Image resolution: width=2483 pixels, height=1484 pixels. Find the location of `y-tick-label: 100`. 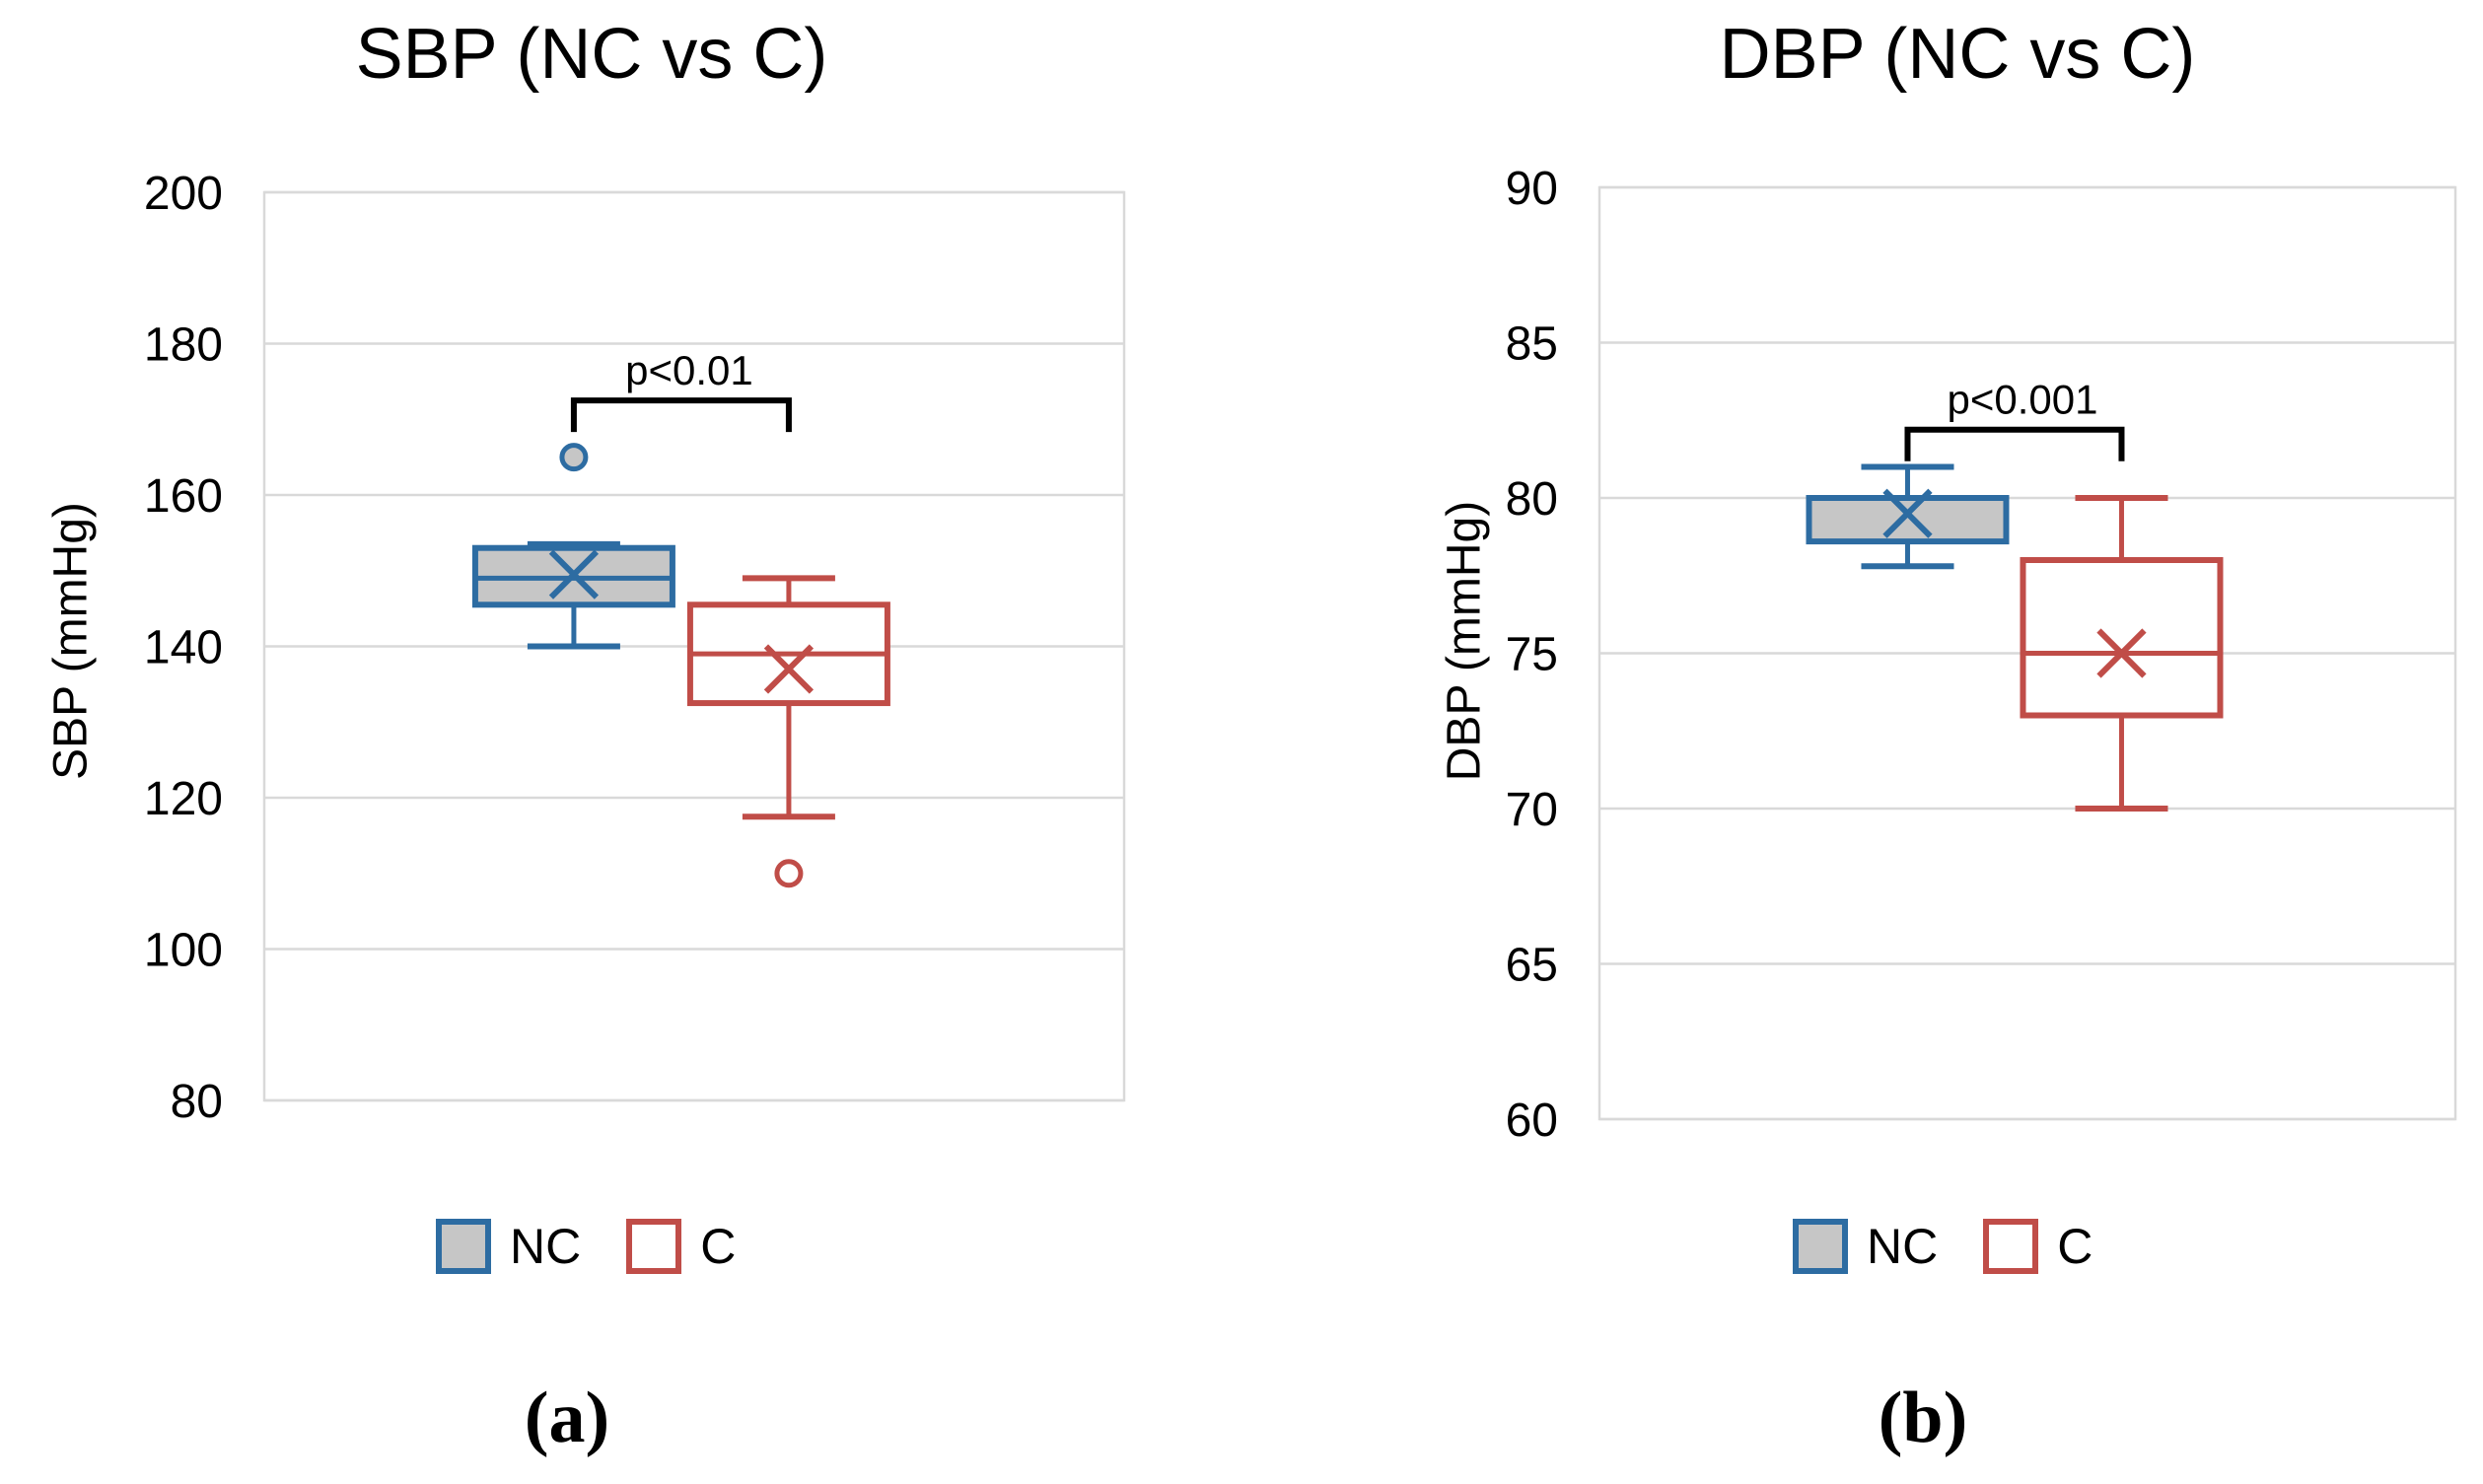

y-tick-label: 100 is located at coordinates (183, 951).